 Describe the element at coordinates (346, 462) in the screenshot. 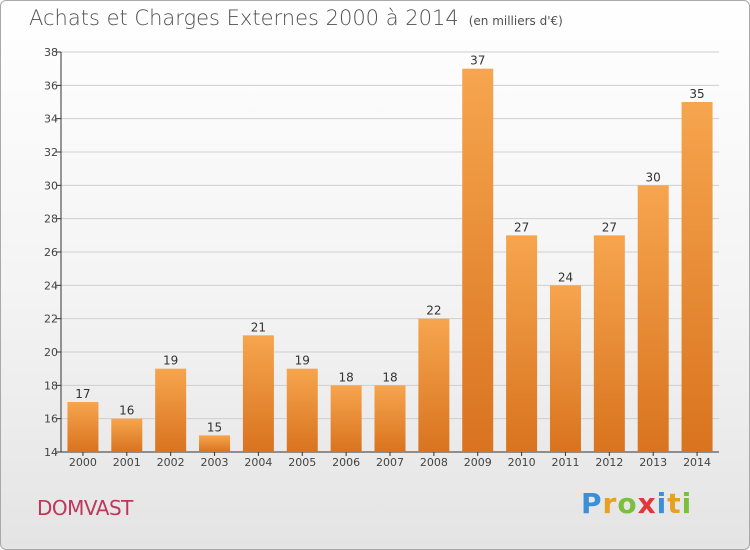

I see `x-tick-label: 2006` at that location.